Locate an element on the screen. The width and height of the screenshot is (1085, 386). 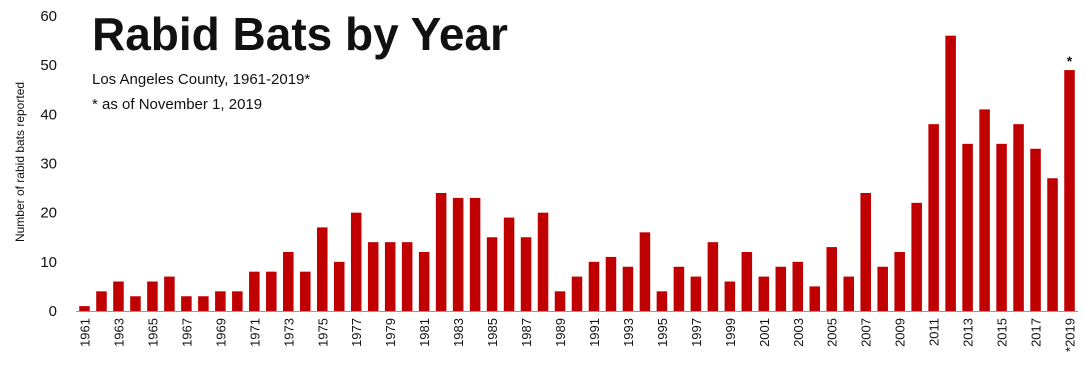
x-tick-label: 1991 is located at coordinates (594, 332).